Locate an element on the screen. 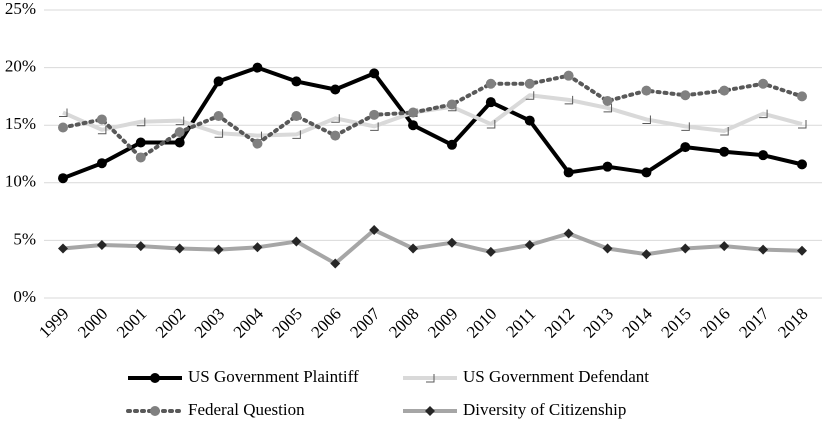 The image size is (822, 424). y-tick-label: 0% is located at coordinates (24, 296).